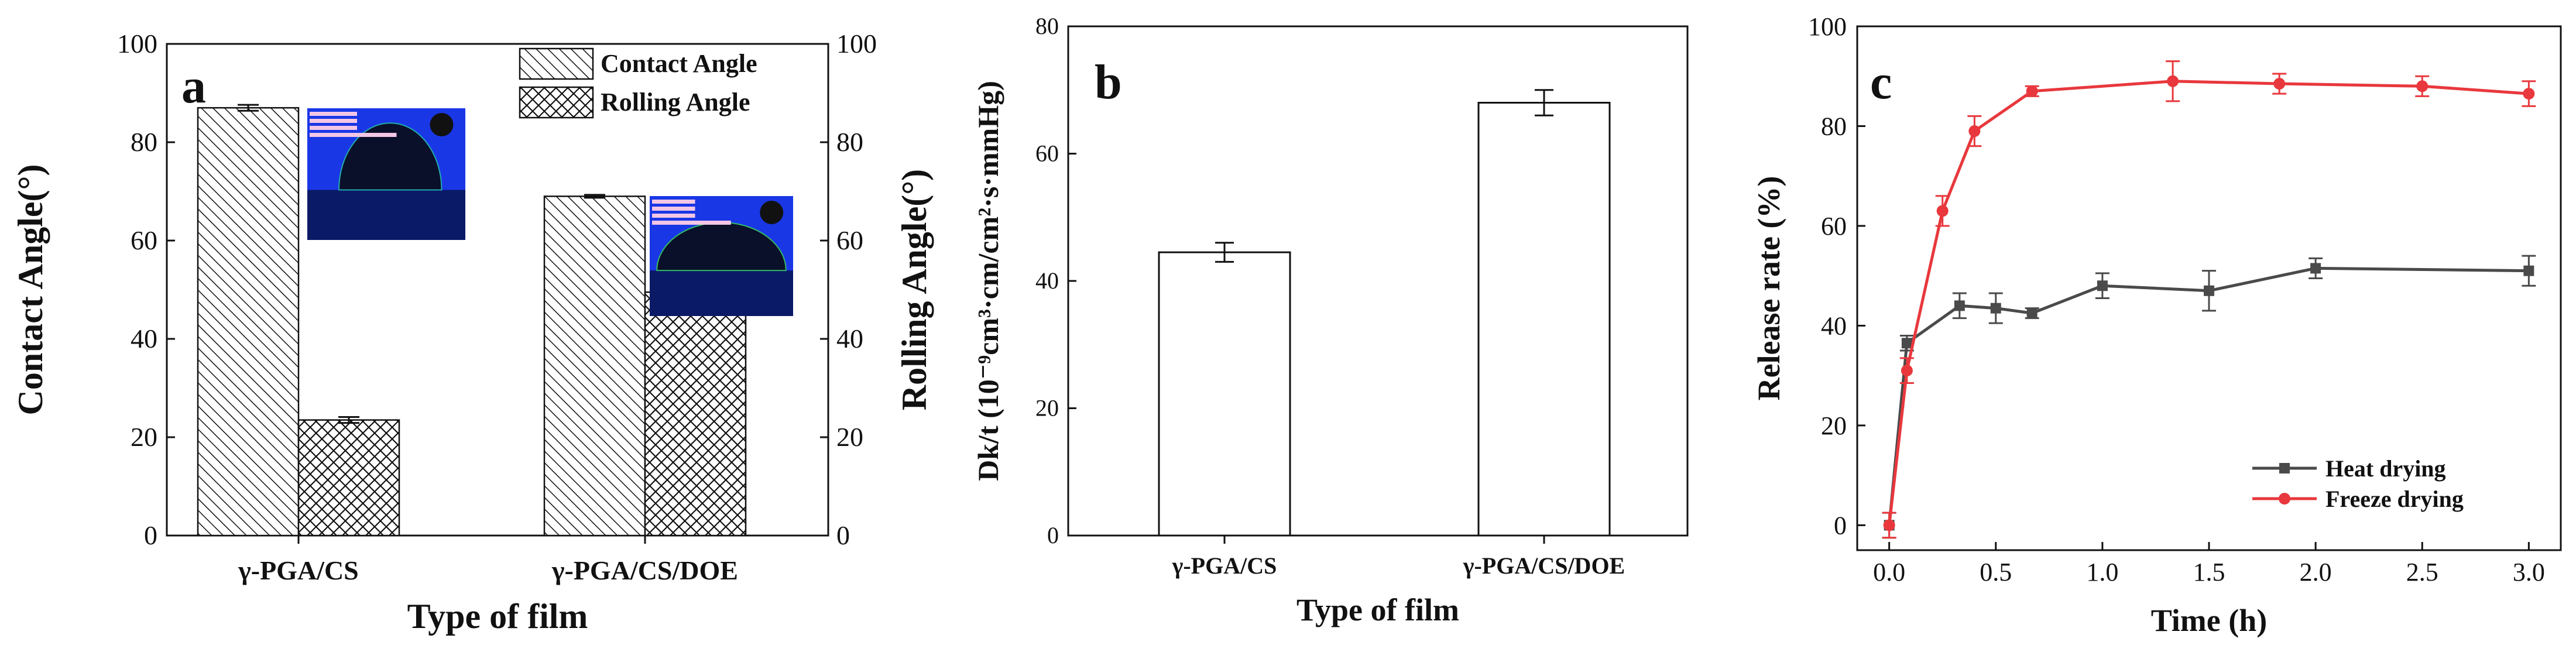 The height and width of the screenshot is (652, 2576). What do you see at coordinates (850, 339) in the screenshot?
I see `y-tick-label-right: 40` at bounding box center [850, 339].